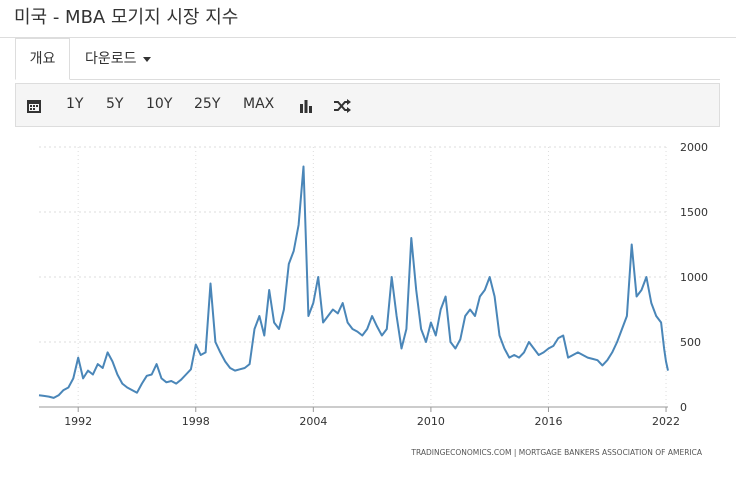 Image resolution: width=736 pixels, height=486 pixels. Describe the element at coordinates (78, 421) in the screenshot. I see `x-tick-label: 1992` at that location.